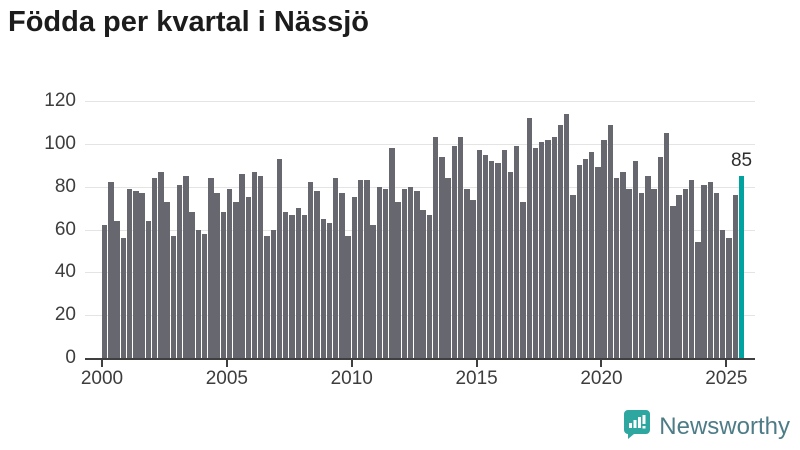 This screenshot has width=800, height=450. I want to click on last-value-annotation: 85, so click(741, 160).